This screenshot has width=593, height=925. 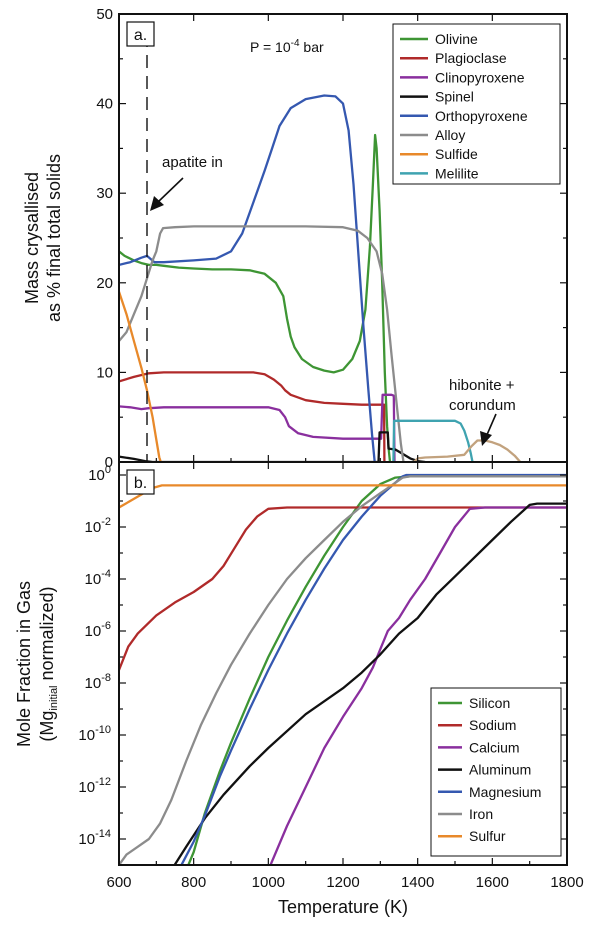 I want to click on panel-a-legend-box, so click(x=476, y=104).